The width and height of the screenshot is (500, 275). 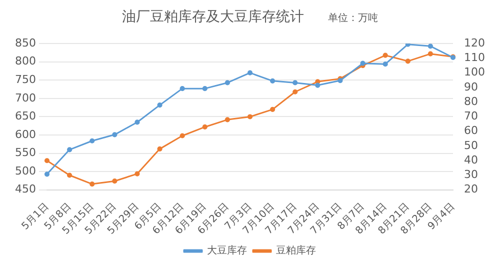 What do you see at coordinates (471, 116) in the screenshot?
I see `y2-tick-label: 70` at bounding box center [471, 116].